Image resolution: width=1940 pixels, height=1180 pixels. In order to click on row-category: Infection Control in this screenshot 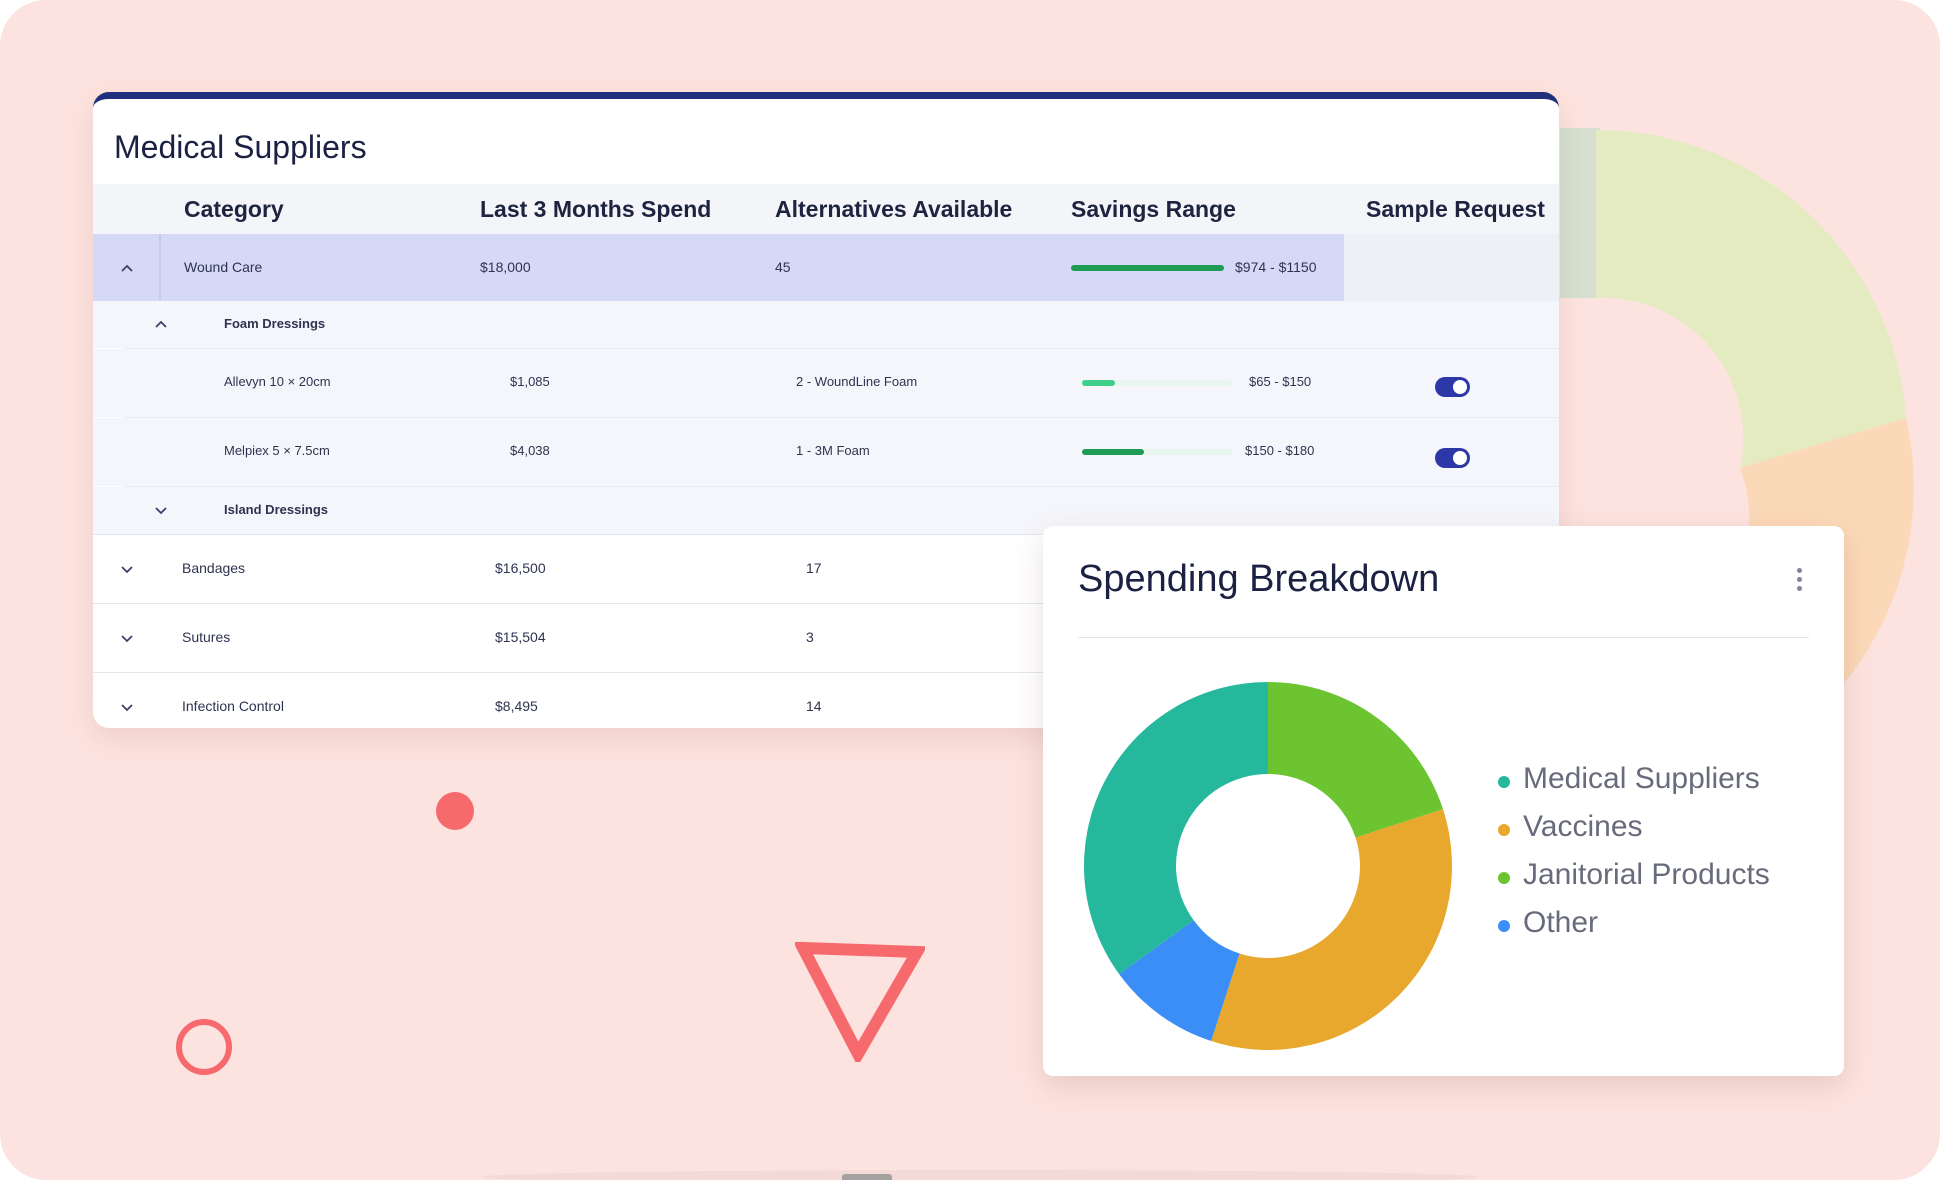, I will do `click(233, 706)`.